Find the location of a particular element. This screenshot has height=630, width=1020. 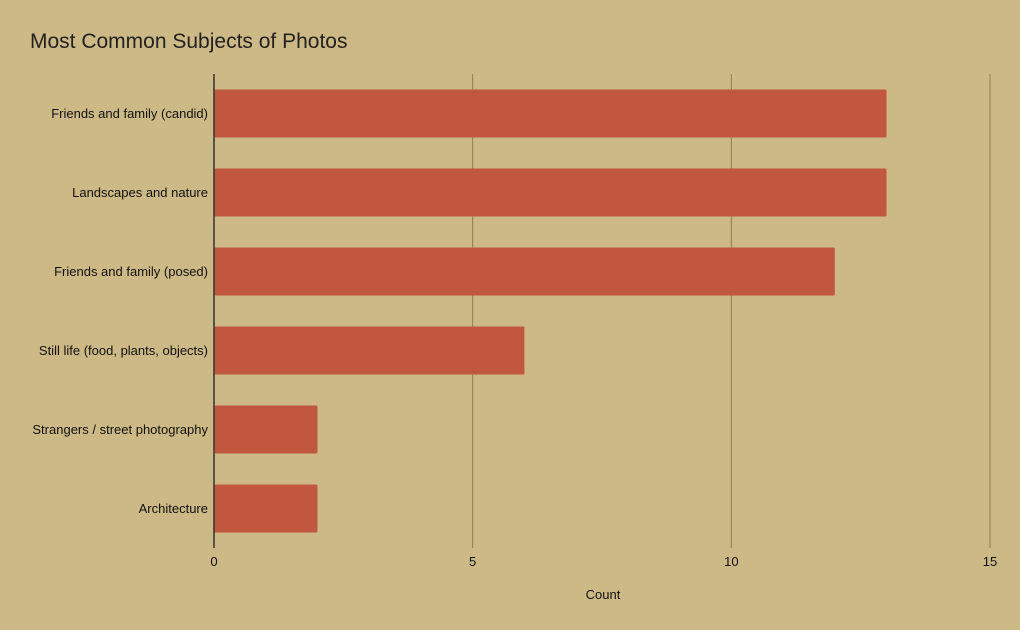

x-axis-title: Count is located at coordinates (603, 594).